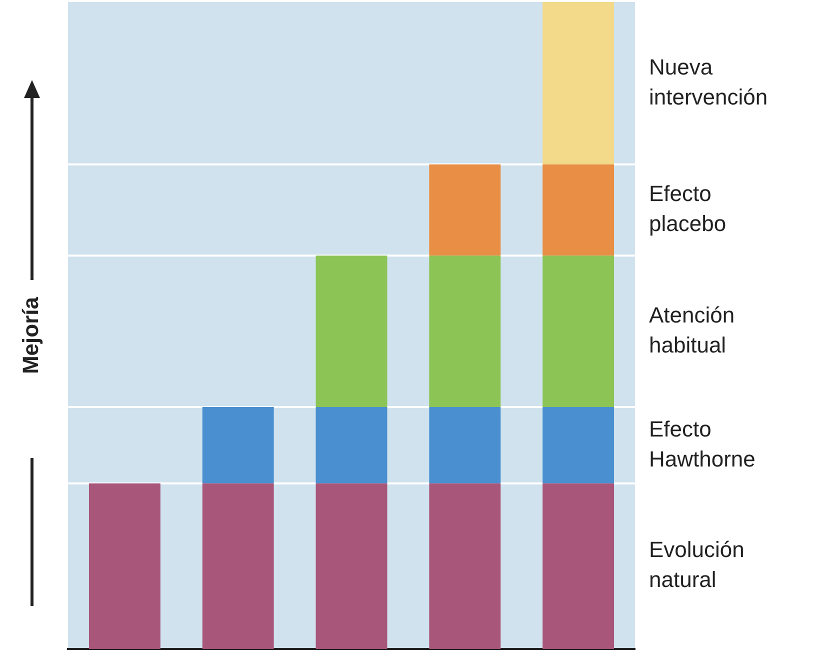 This screenshot has width=823, height=659. What do you see at coordinates (692, 330) in the screenshot?
I see `series-label: Atención habitual` at bounding box center [692, 330].